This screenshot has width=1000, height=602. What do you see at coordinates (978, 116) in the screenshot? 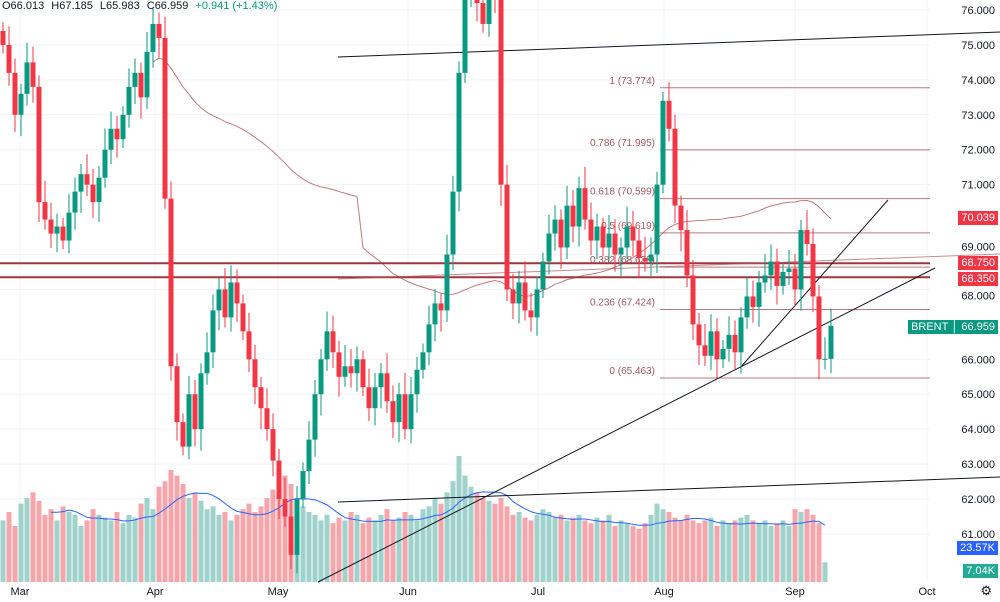
I see `y-tick-label: 73.000` at bounding box center [978, 116].